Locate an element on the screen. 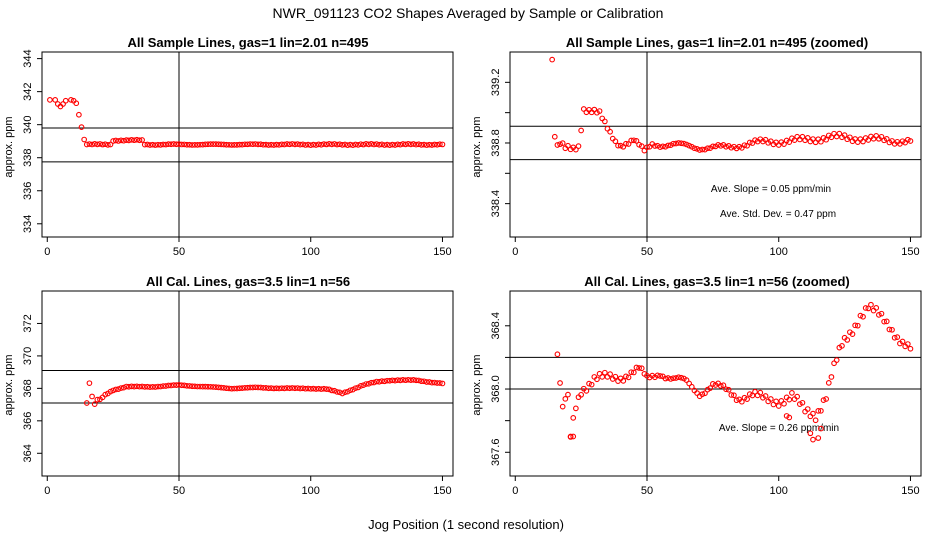 This screenshot has width=936, height=540. y-tick-label: 372 is located at coordinates (28, 323).